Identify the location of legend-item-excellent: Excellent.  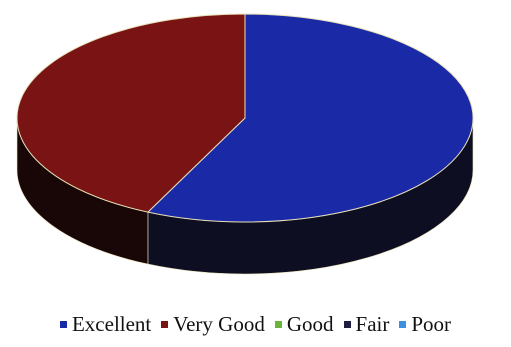
(105, 324).